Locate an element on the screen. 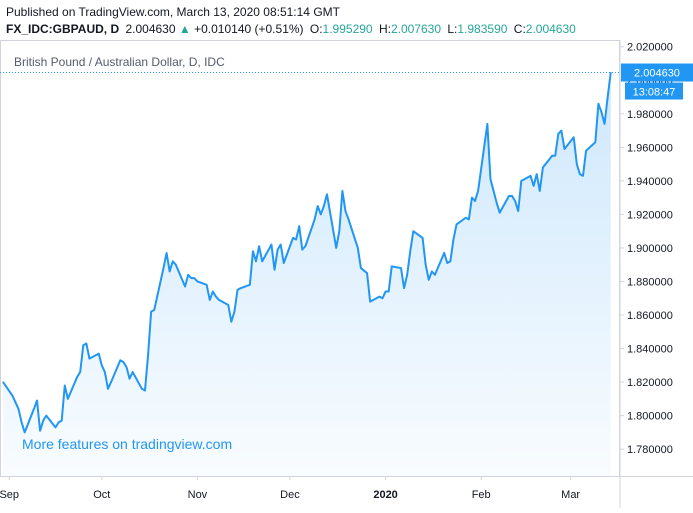 The width and height of the screenshot is (693, 513). y-tick-label: 1.840000 is located at coordinates (650, 350).